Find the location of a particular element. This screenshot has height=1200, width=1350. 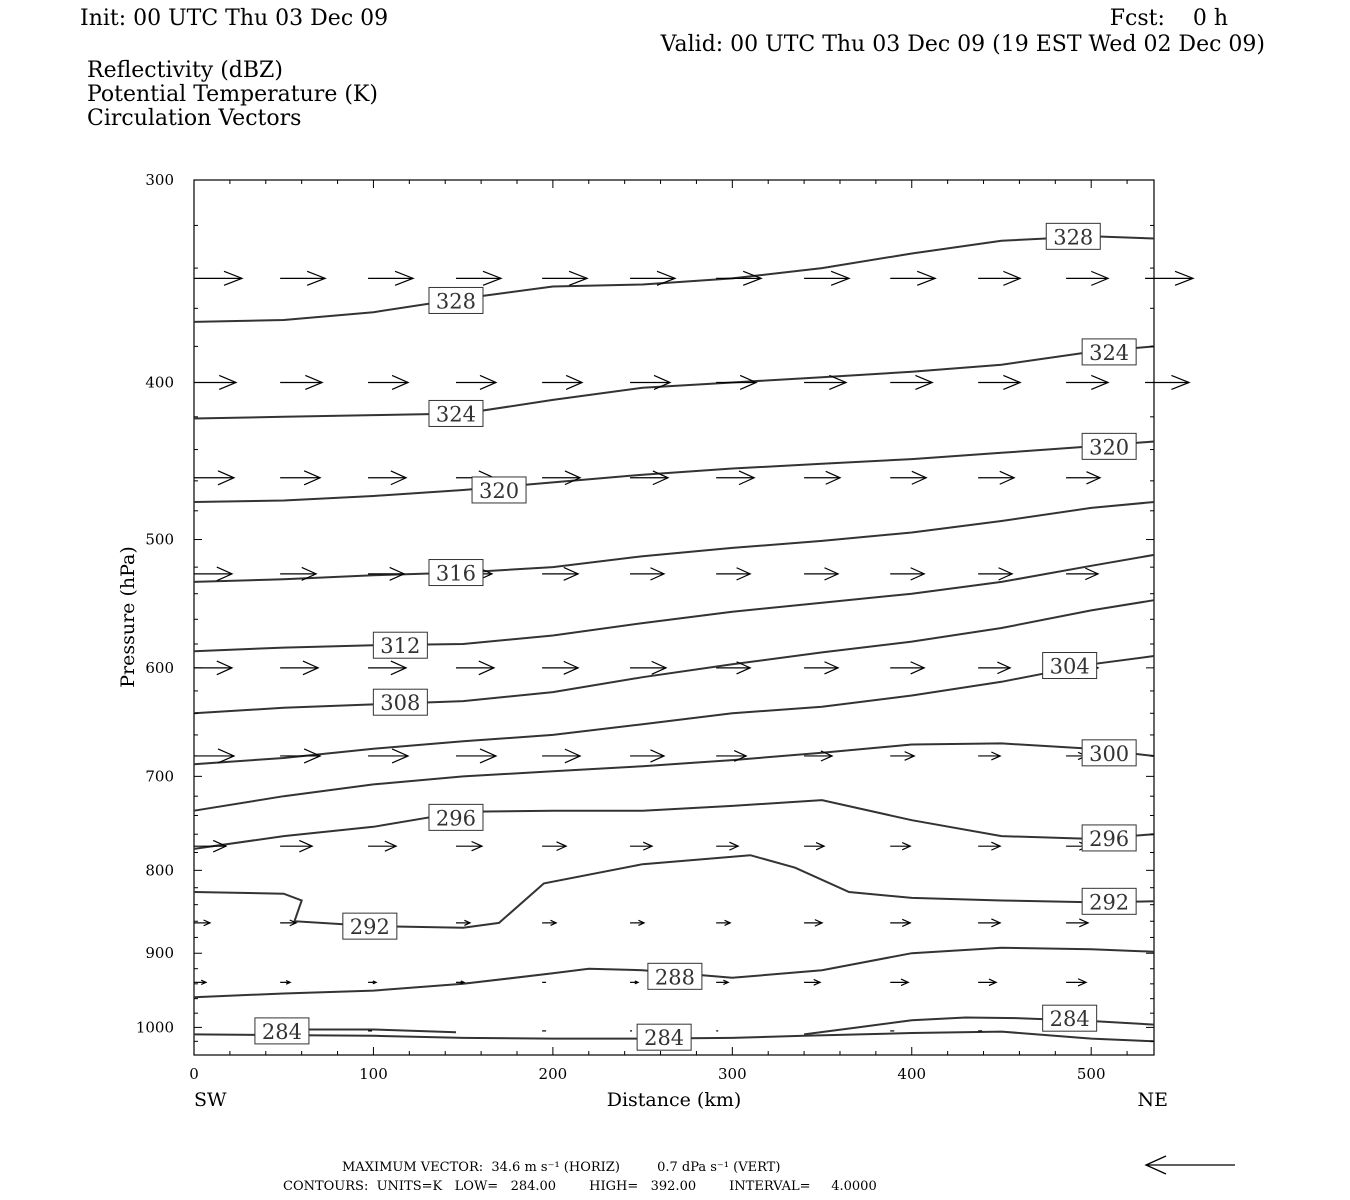

x-tick-label: 300 is located at coordinates (732, 1074).